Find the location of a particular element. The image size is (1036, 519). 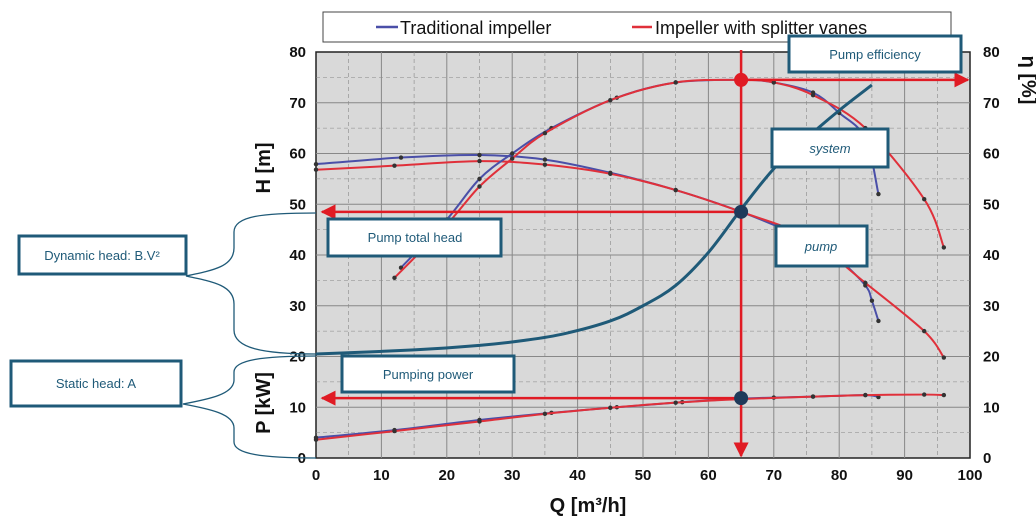

dynamic-head-brace is located at coordinates (251, 283).